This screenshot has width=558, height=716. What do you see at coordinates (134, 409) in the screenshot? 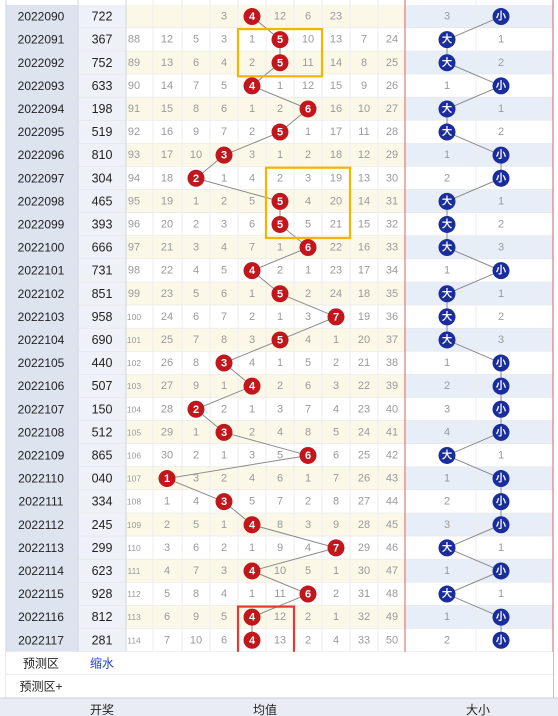
I see `miss-count: 104` at bounding box center [134, 409].